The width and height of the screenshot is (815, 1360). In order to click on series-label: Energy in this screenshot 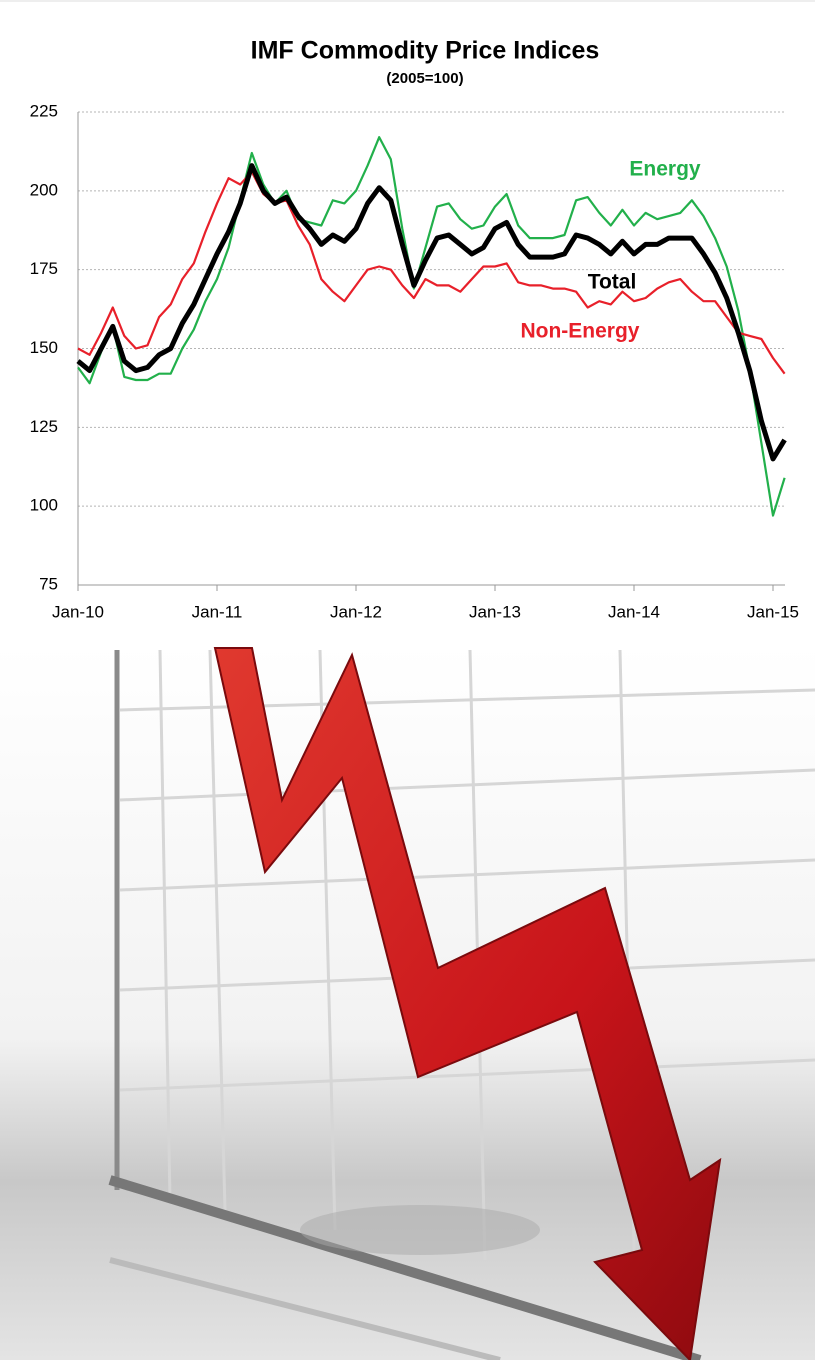, I will do `click(665, 169)`.